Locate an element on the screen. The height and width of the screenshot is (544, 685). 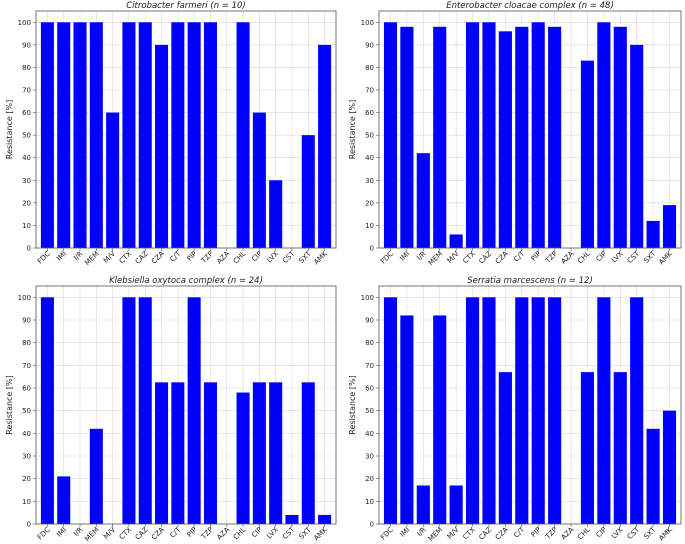
bar-mem is located at coordinates (96, 135).